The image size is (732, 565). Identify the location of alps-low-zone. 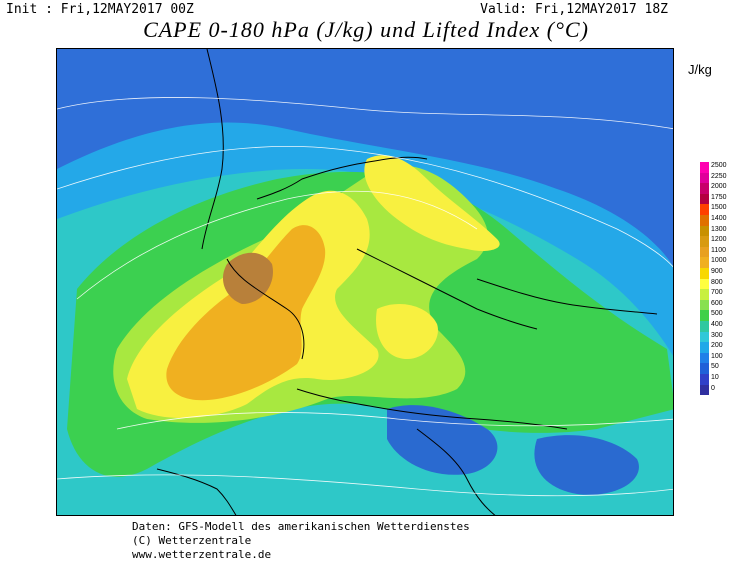
(442, 440).